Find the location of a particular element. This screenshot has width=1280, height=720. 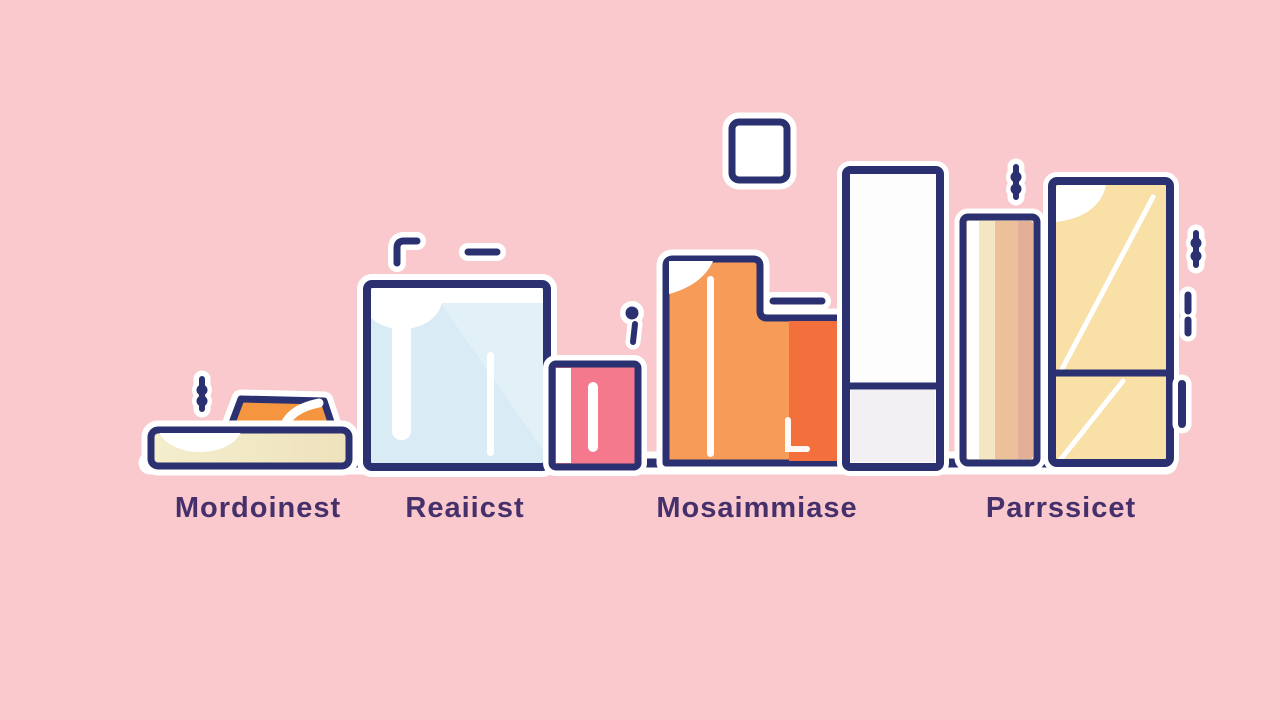

square-outline-icon is located at coordinates (759, 151).